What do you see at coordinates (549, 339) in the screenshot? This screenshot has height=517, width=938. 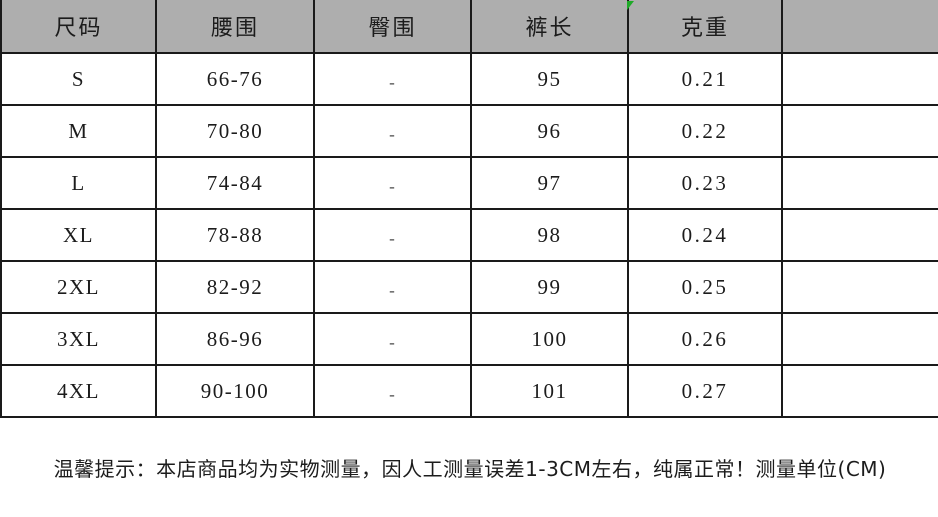 I see `cell-length: 100` at bounding box center [549, 339].